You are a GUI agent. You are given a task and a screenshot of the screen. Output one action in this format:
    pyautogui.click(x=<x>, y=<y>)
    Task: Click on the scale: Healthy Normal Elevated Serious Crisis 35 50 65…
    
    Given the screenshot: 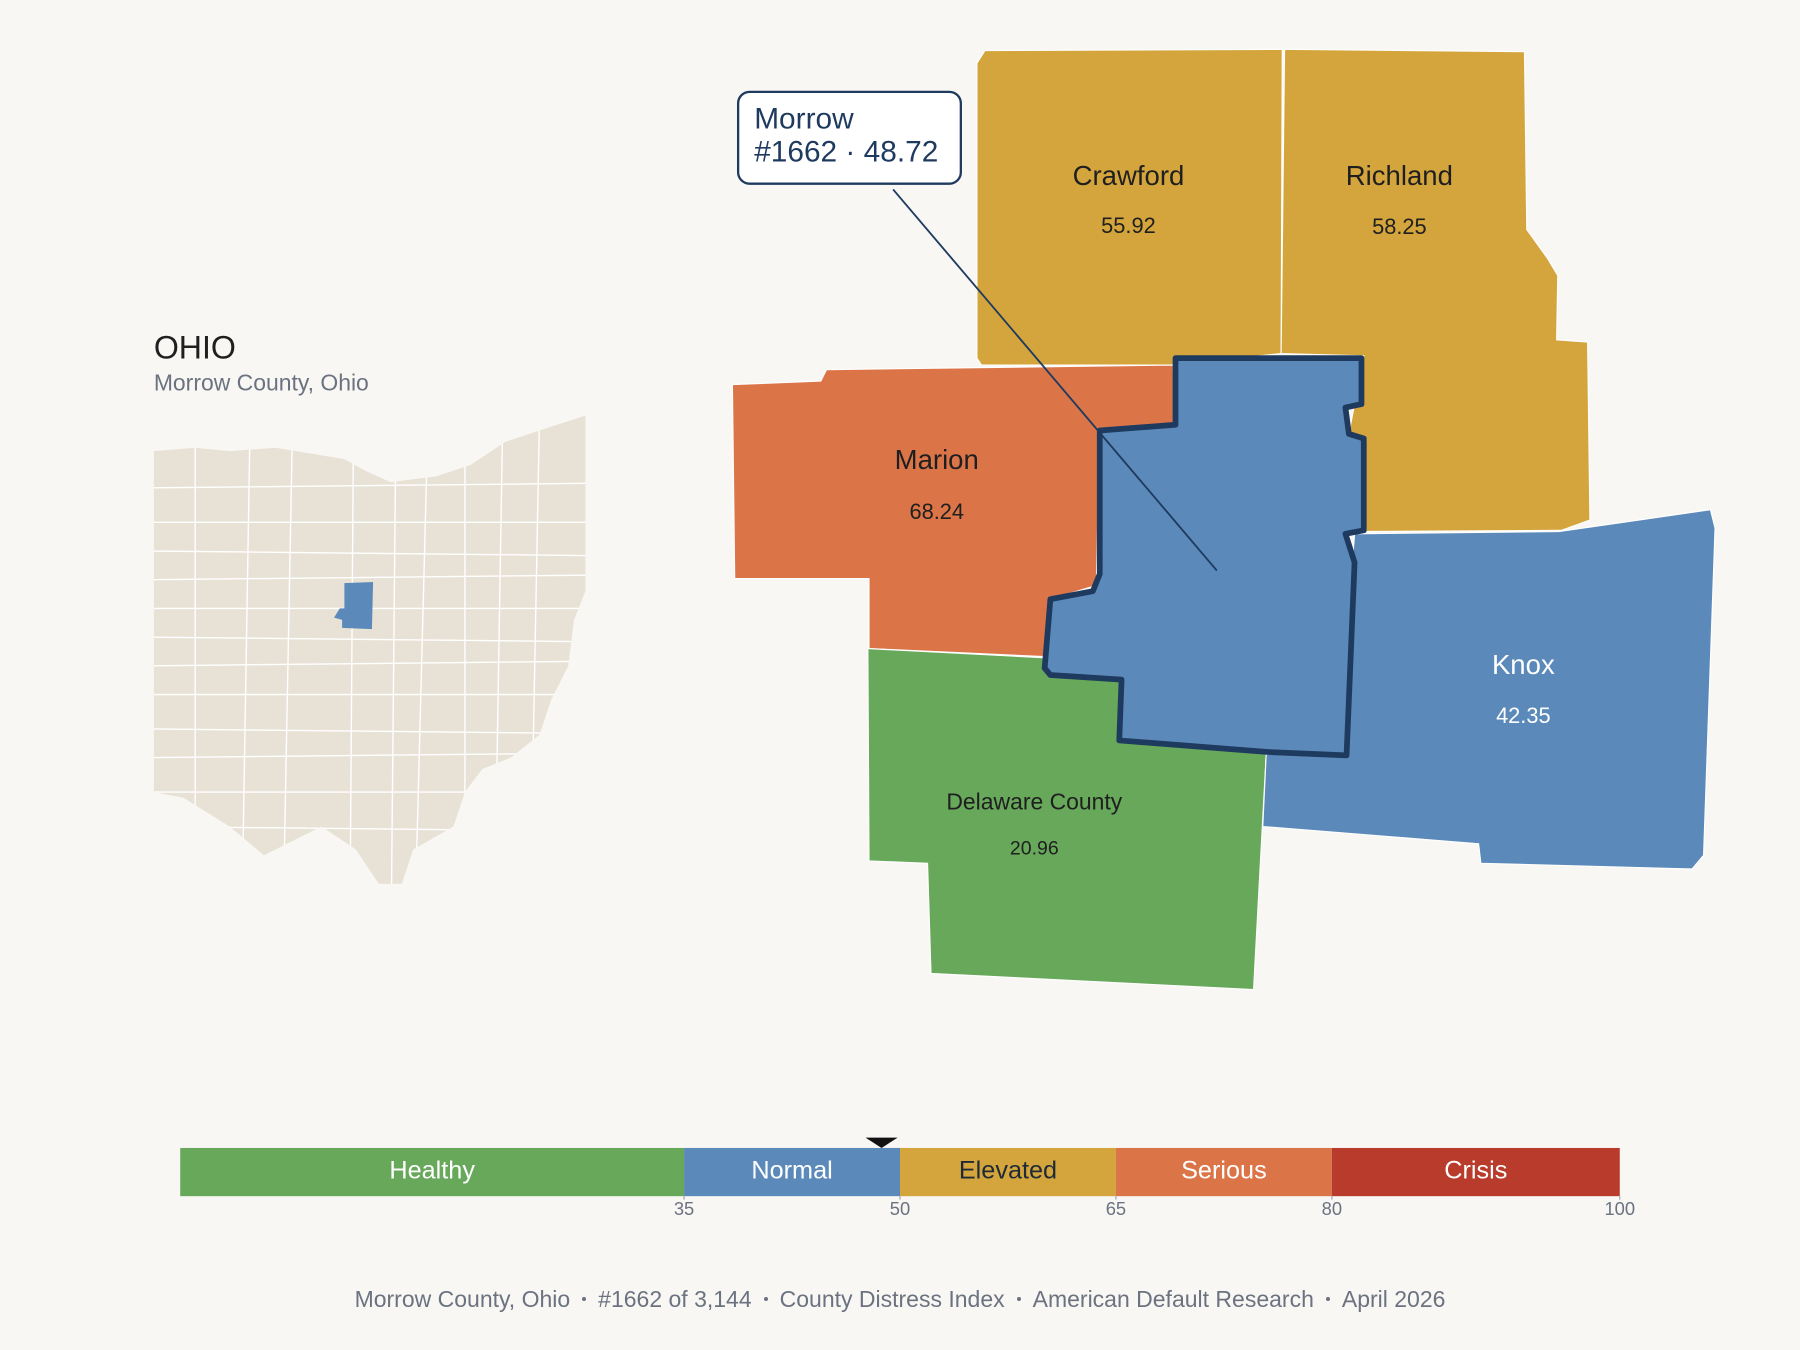 What is the action you would take?
    pyautogui.click(x=907, y=1178)
    